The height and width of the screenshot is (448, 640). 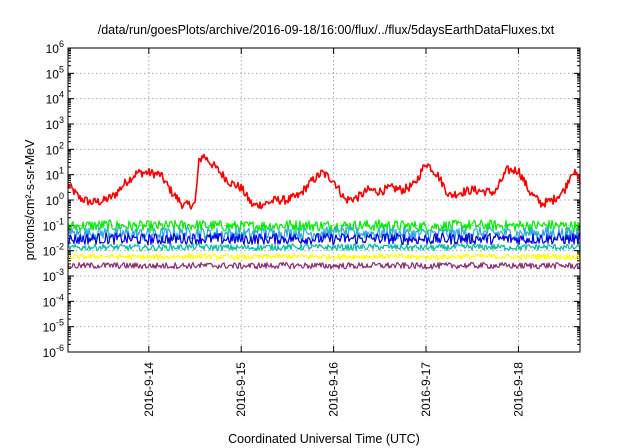 I want to click on y-tick-label: 10⁻⁵, so click(x=53, y=326).